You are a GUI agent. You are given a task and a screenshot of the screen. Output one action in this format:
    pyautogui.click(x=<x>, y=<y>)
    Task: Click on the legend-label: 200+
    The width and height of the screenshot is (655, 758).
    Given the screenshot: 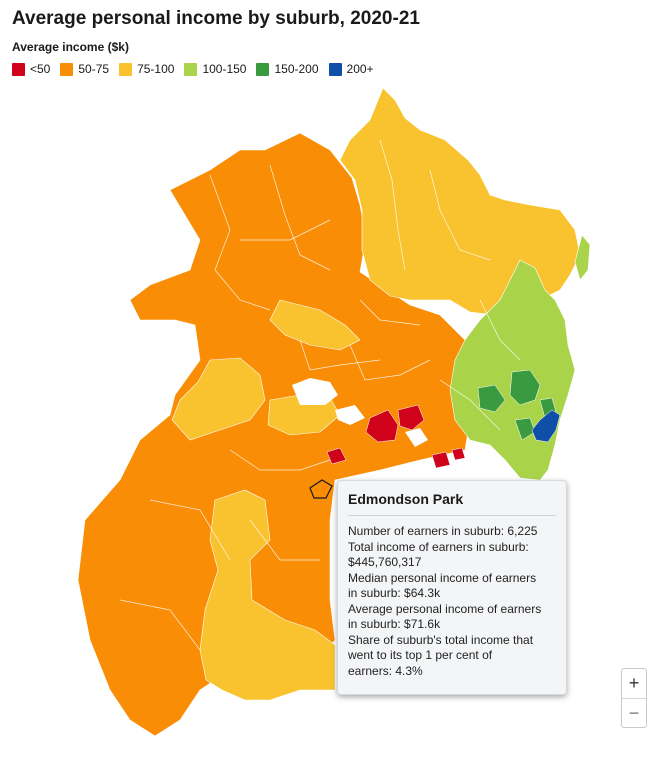 What is the action you would take?
    pyautogui.click(x=360, y=69)
    